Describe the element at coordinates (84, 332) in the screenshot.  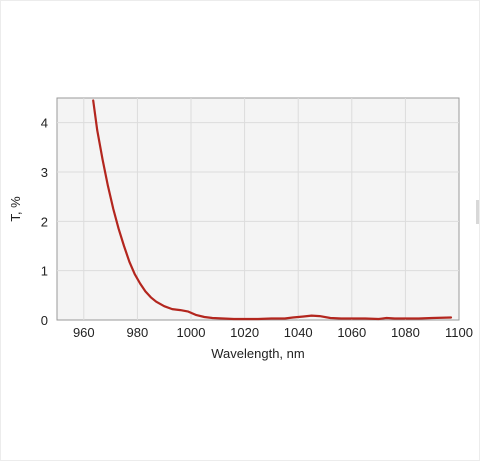
I see `x-tick-label: 960` at that location.